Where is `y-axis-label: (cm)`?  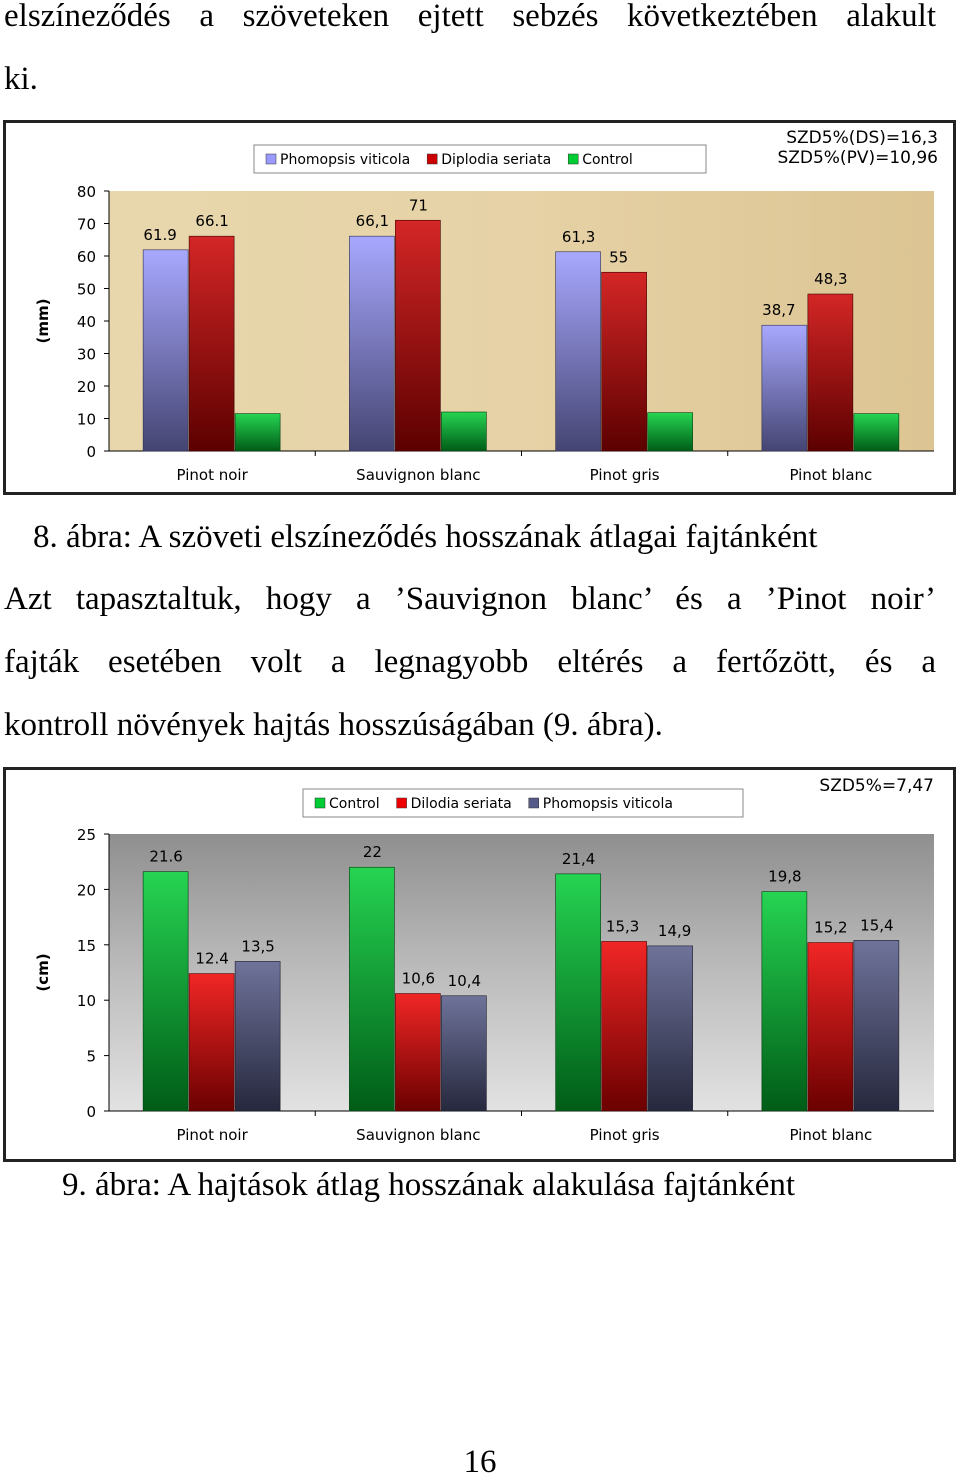
y-axis-label: (cm) is located at coordinates (43, 972).